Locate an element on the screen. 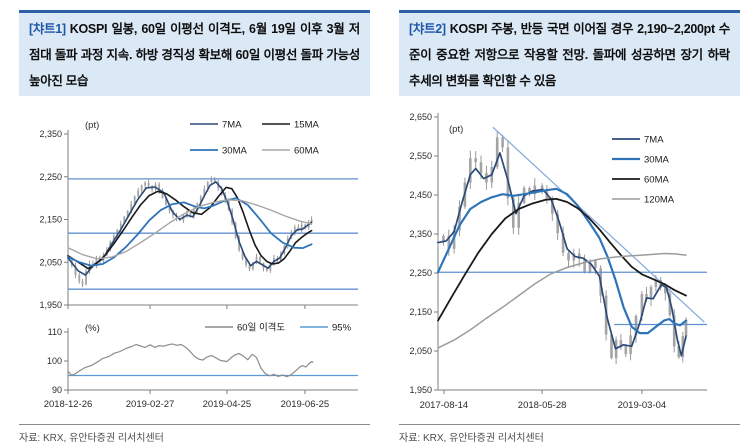  y-tick-label: 100 is located at coordinates (54, 361).